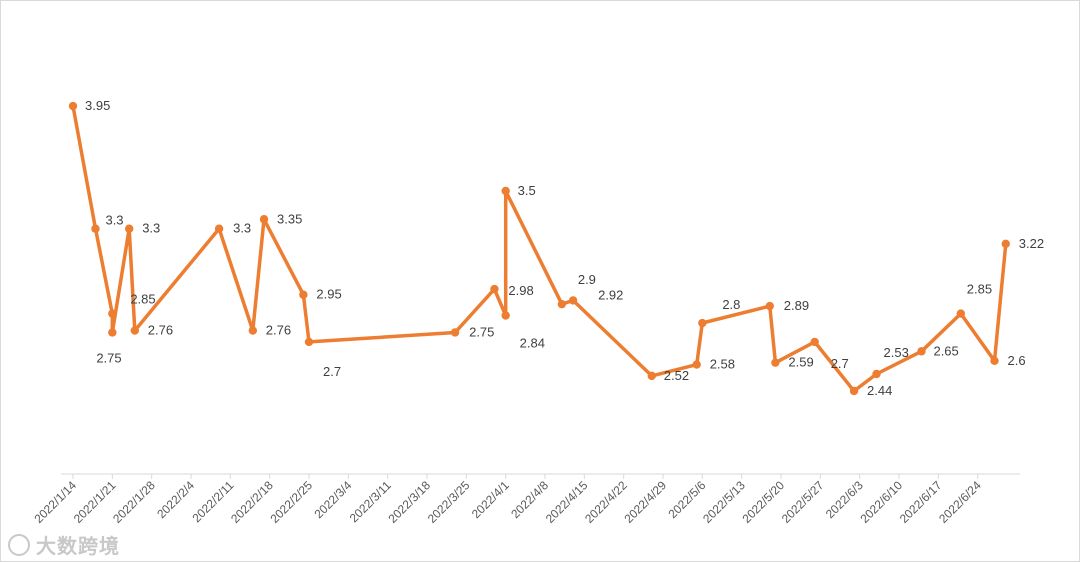  Describe the element at coordinates (449, 502) in the screenshot. I see `x-tick-label: 2022/3/25` at that location.